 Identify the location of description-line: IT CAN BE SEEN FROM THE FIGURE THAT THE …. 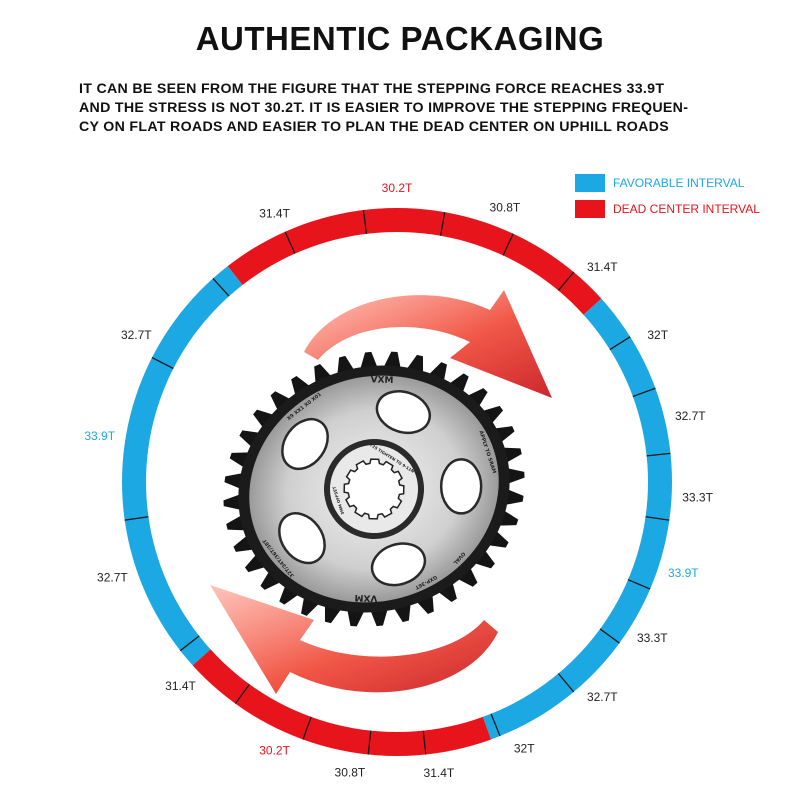
(372, 89).